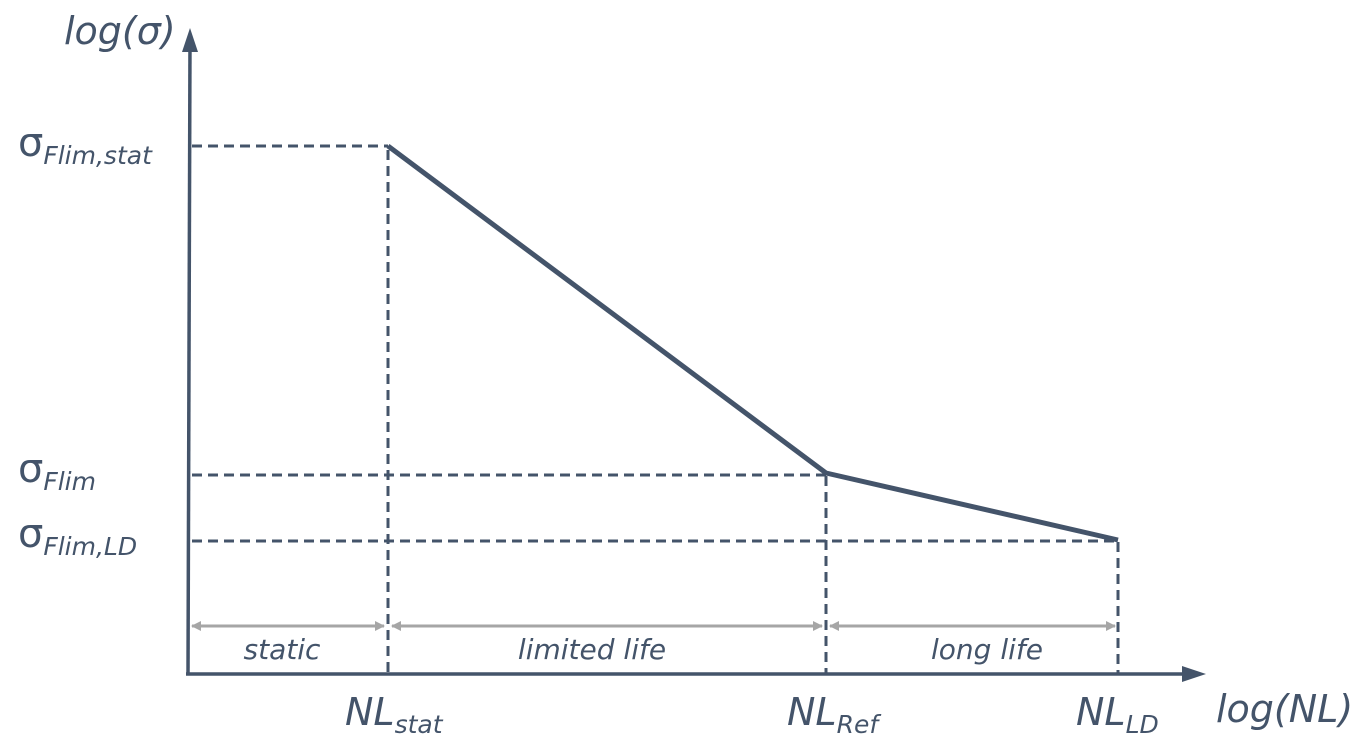 Image resolution: width=1363 pixels, height=753 pixels. What do you see at coordinates (120, 31) in the screenshot?
I see `y-axis-label: log(σ)` at bounding box center [120, 31].